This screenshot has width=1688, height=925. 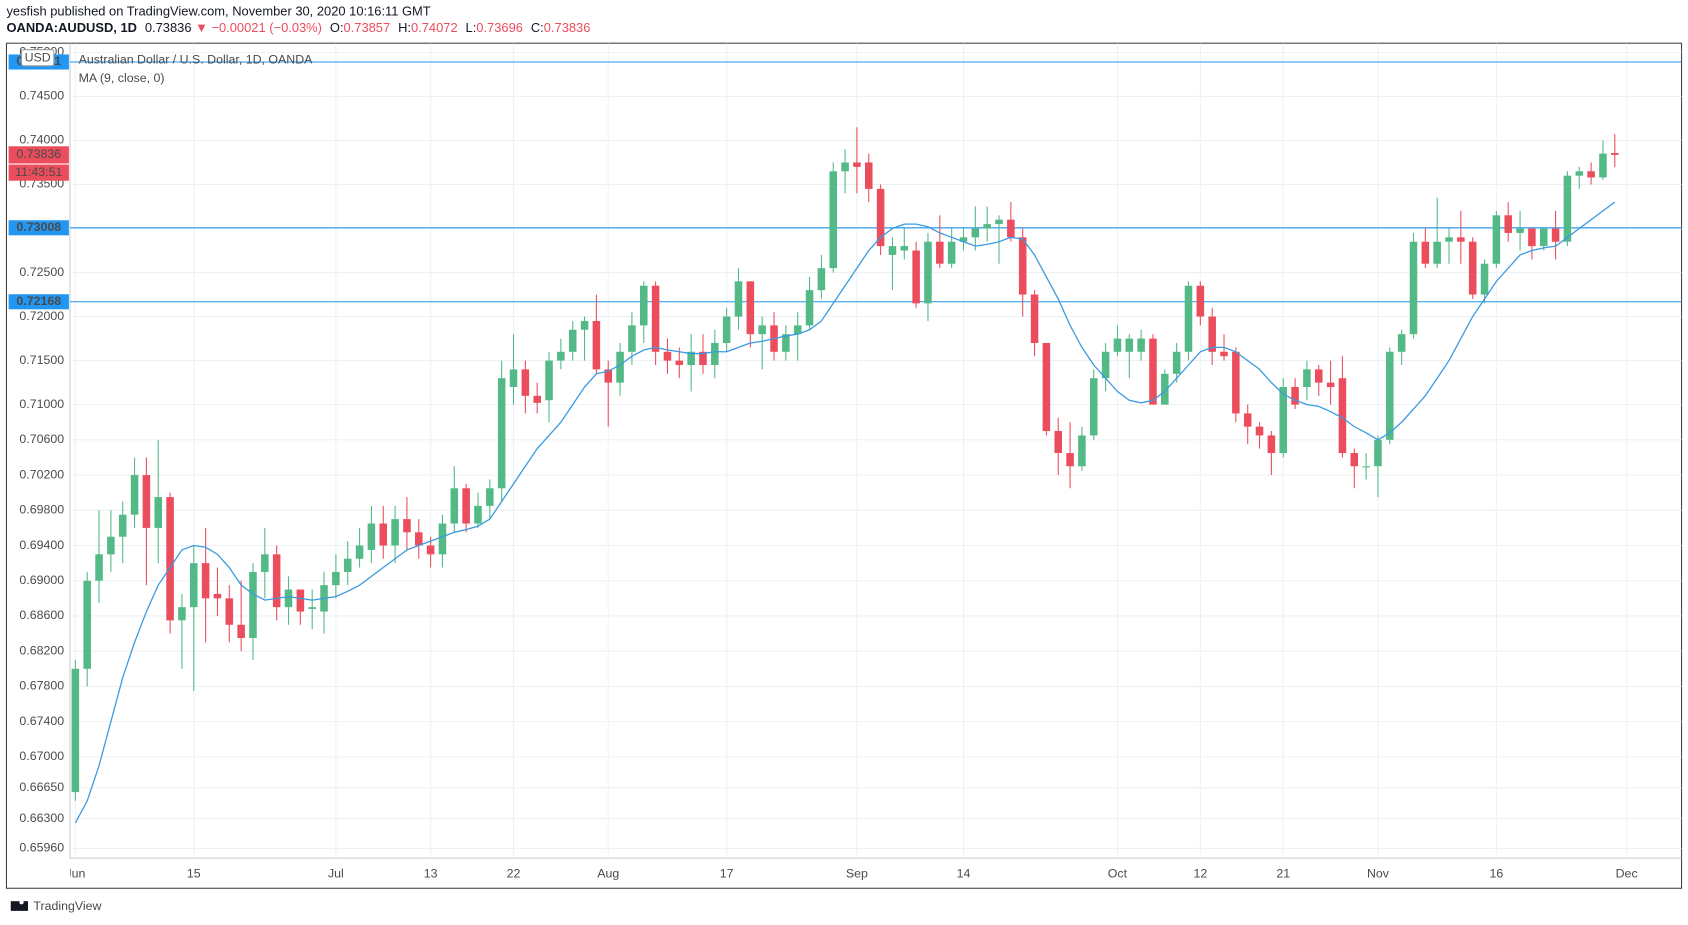 What do you see at coordinates (41, 439) in the screenshot?
I see `y-tick-label: 0.70600` at bounding box center [41, 439].